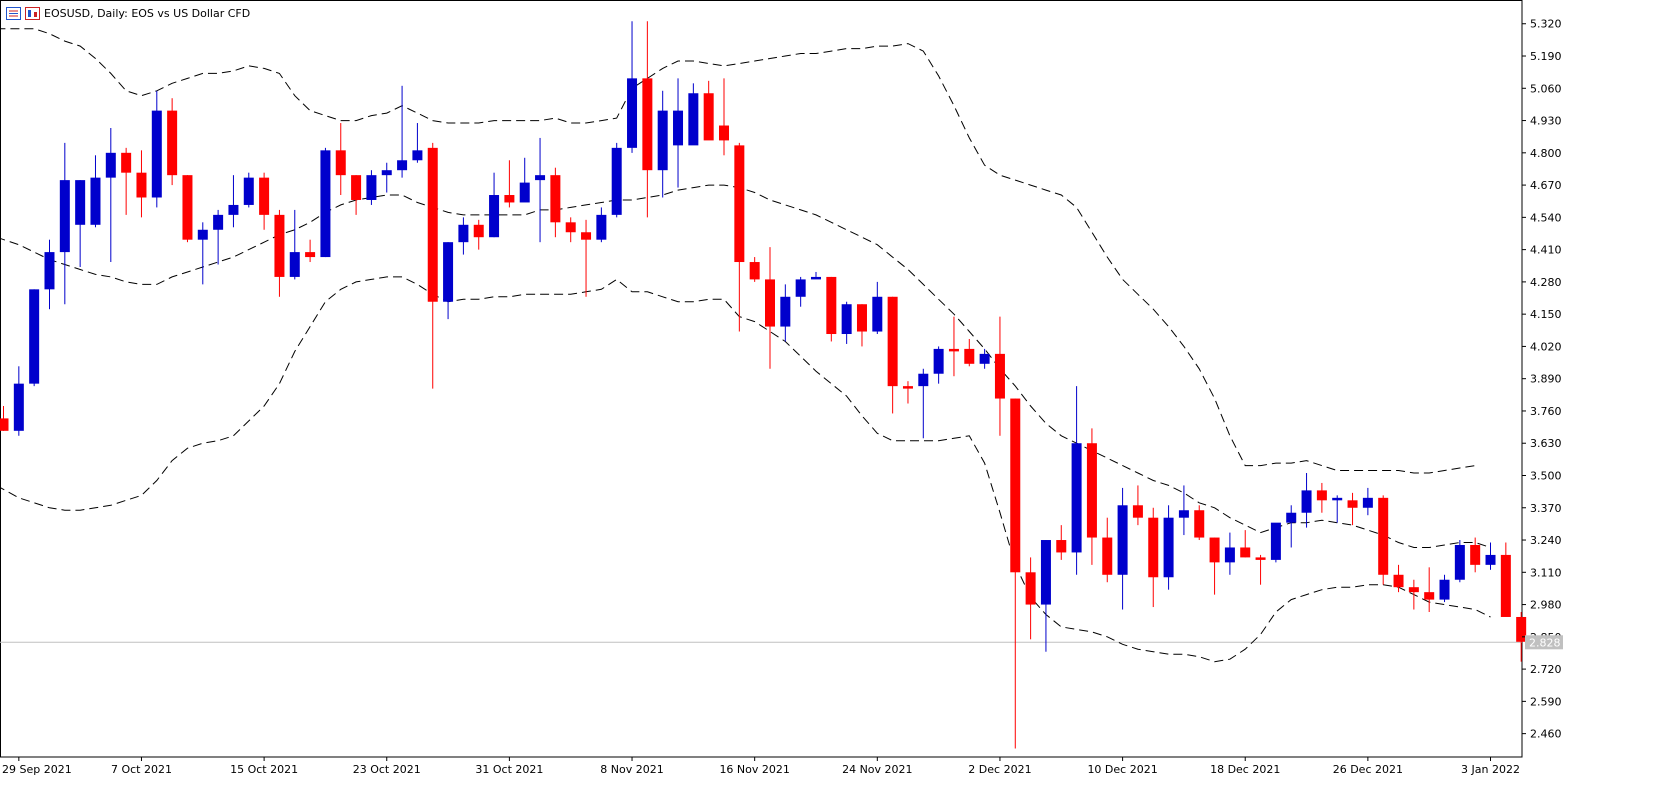 Image resolution: width=1655 pixels, height=793 pixels. What do you see at coordinates (1546, 217) in the screenshot?
I see `y-axis-label: 4.540` at bounding box center [1546, 217].